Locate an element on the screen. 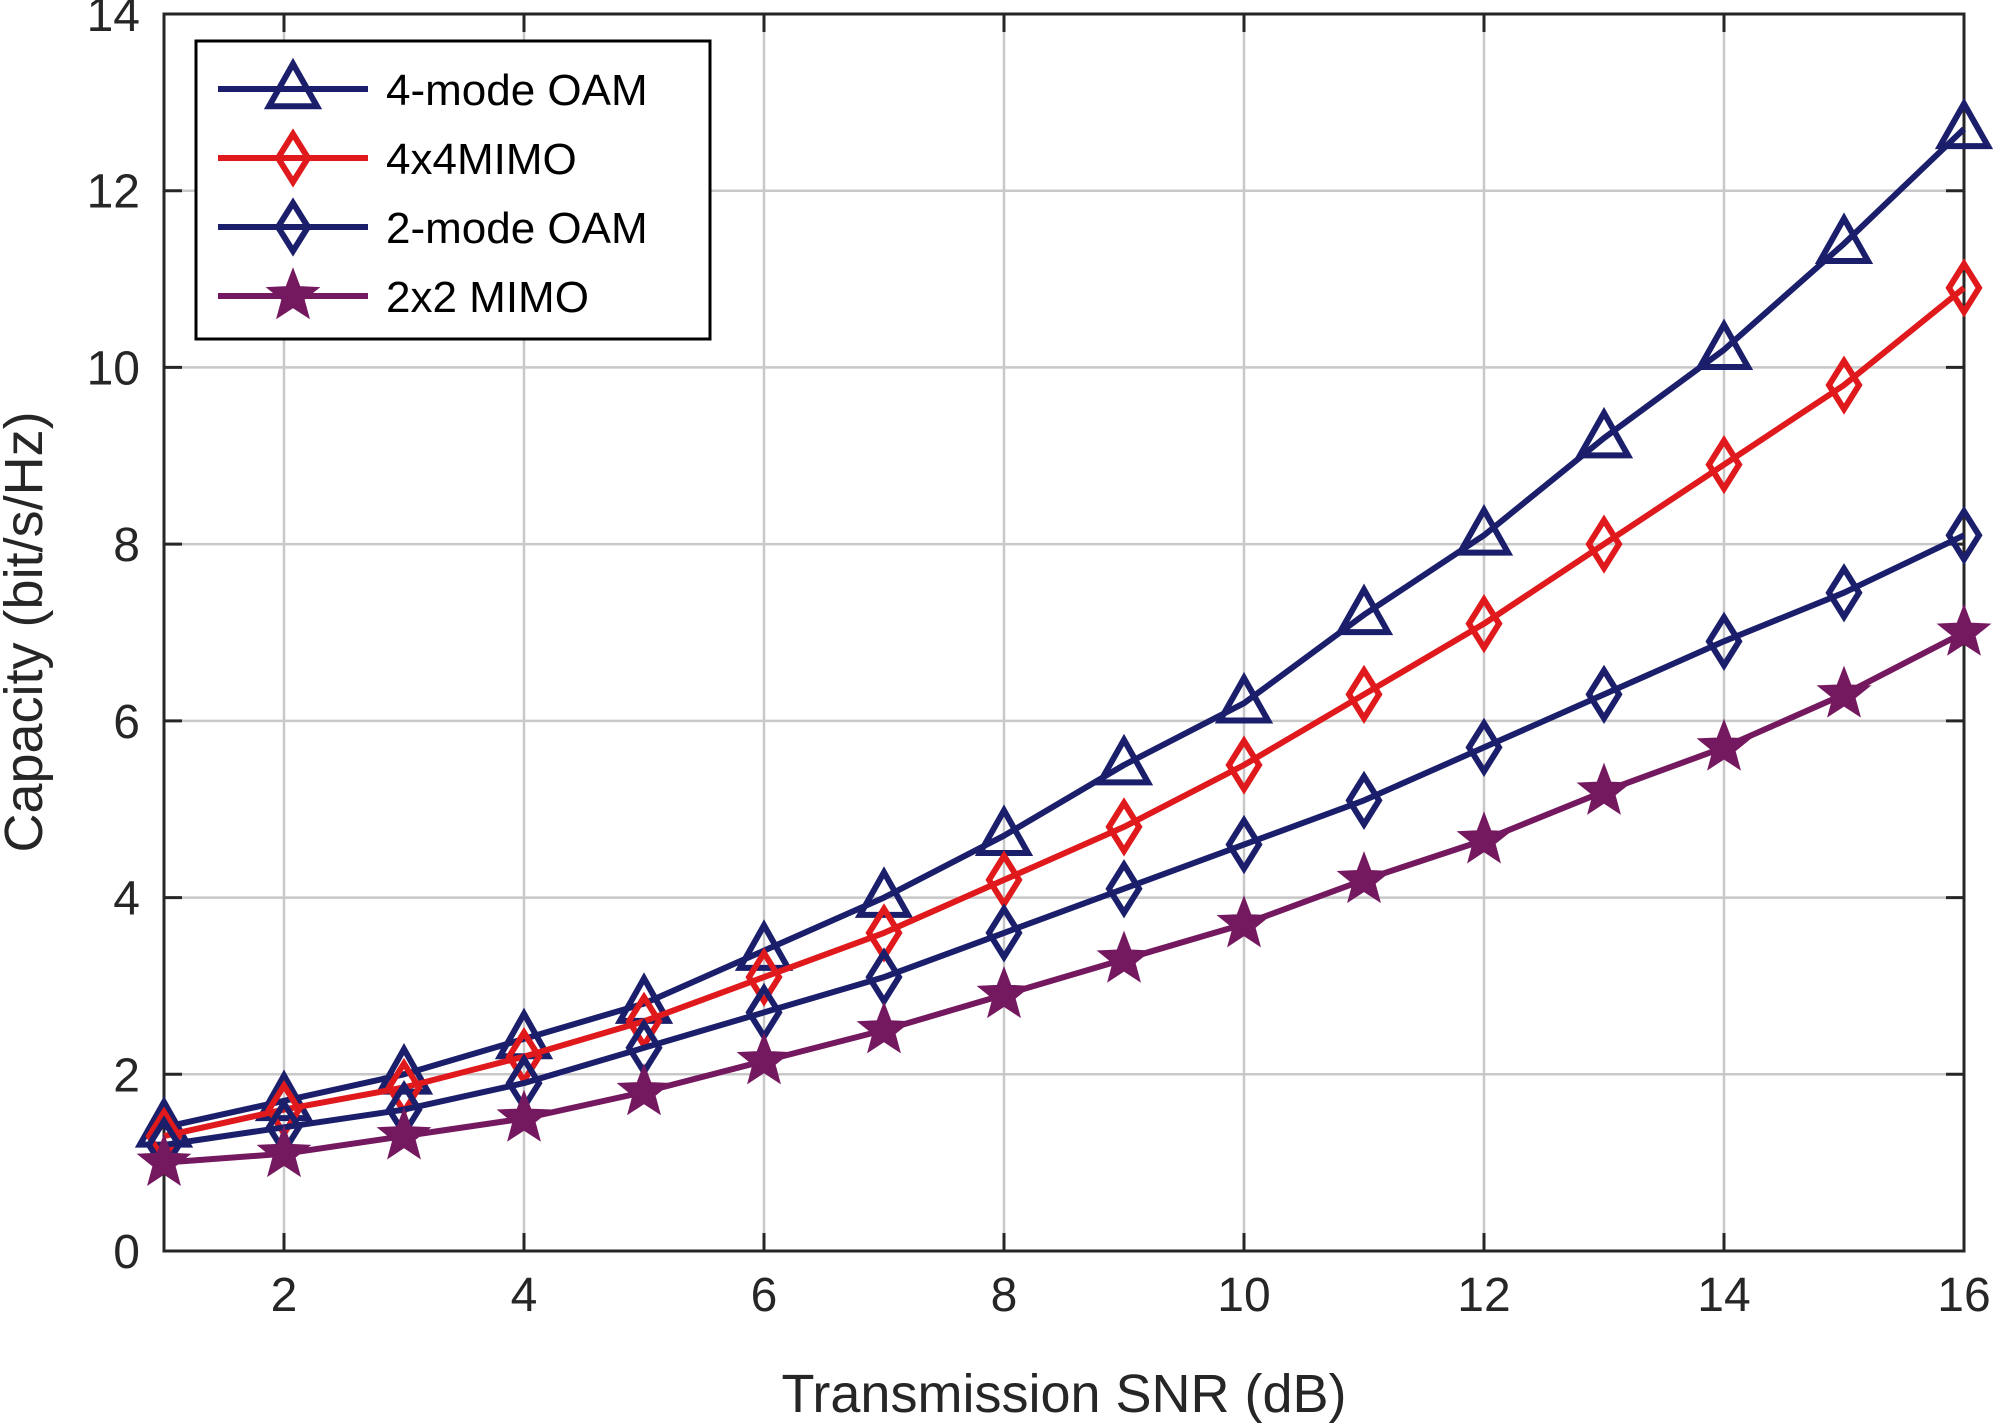  legend-item-2x2-mimo: 2x2 MIMO is located at coordinates (403, 294).